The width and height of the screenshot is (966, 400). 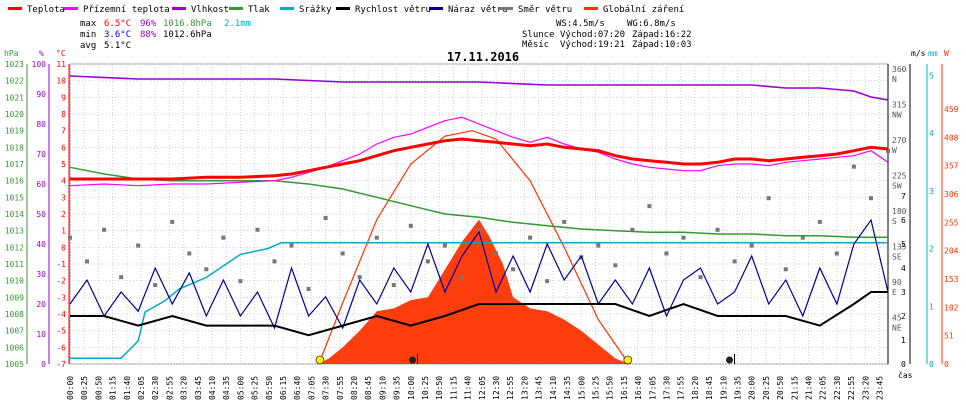 I want to click on time-tick: 10:50, so click(x=439, y=388).